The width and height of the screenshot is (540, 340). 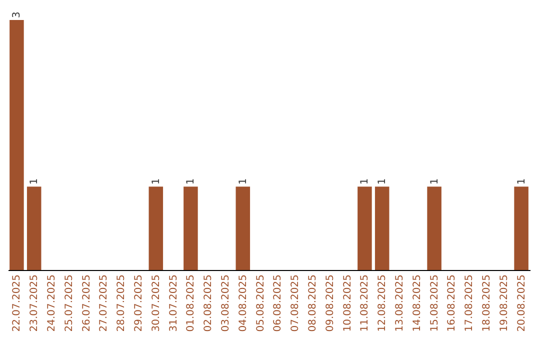 I want to click on x-tick-label: 09.08.2025, so click(x=330, y=303).